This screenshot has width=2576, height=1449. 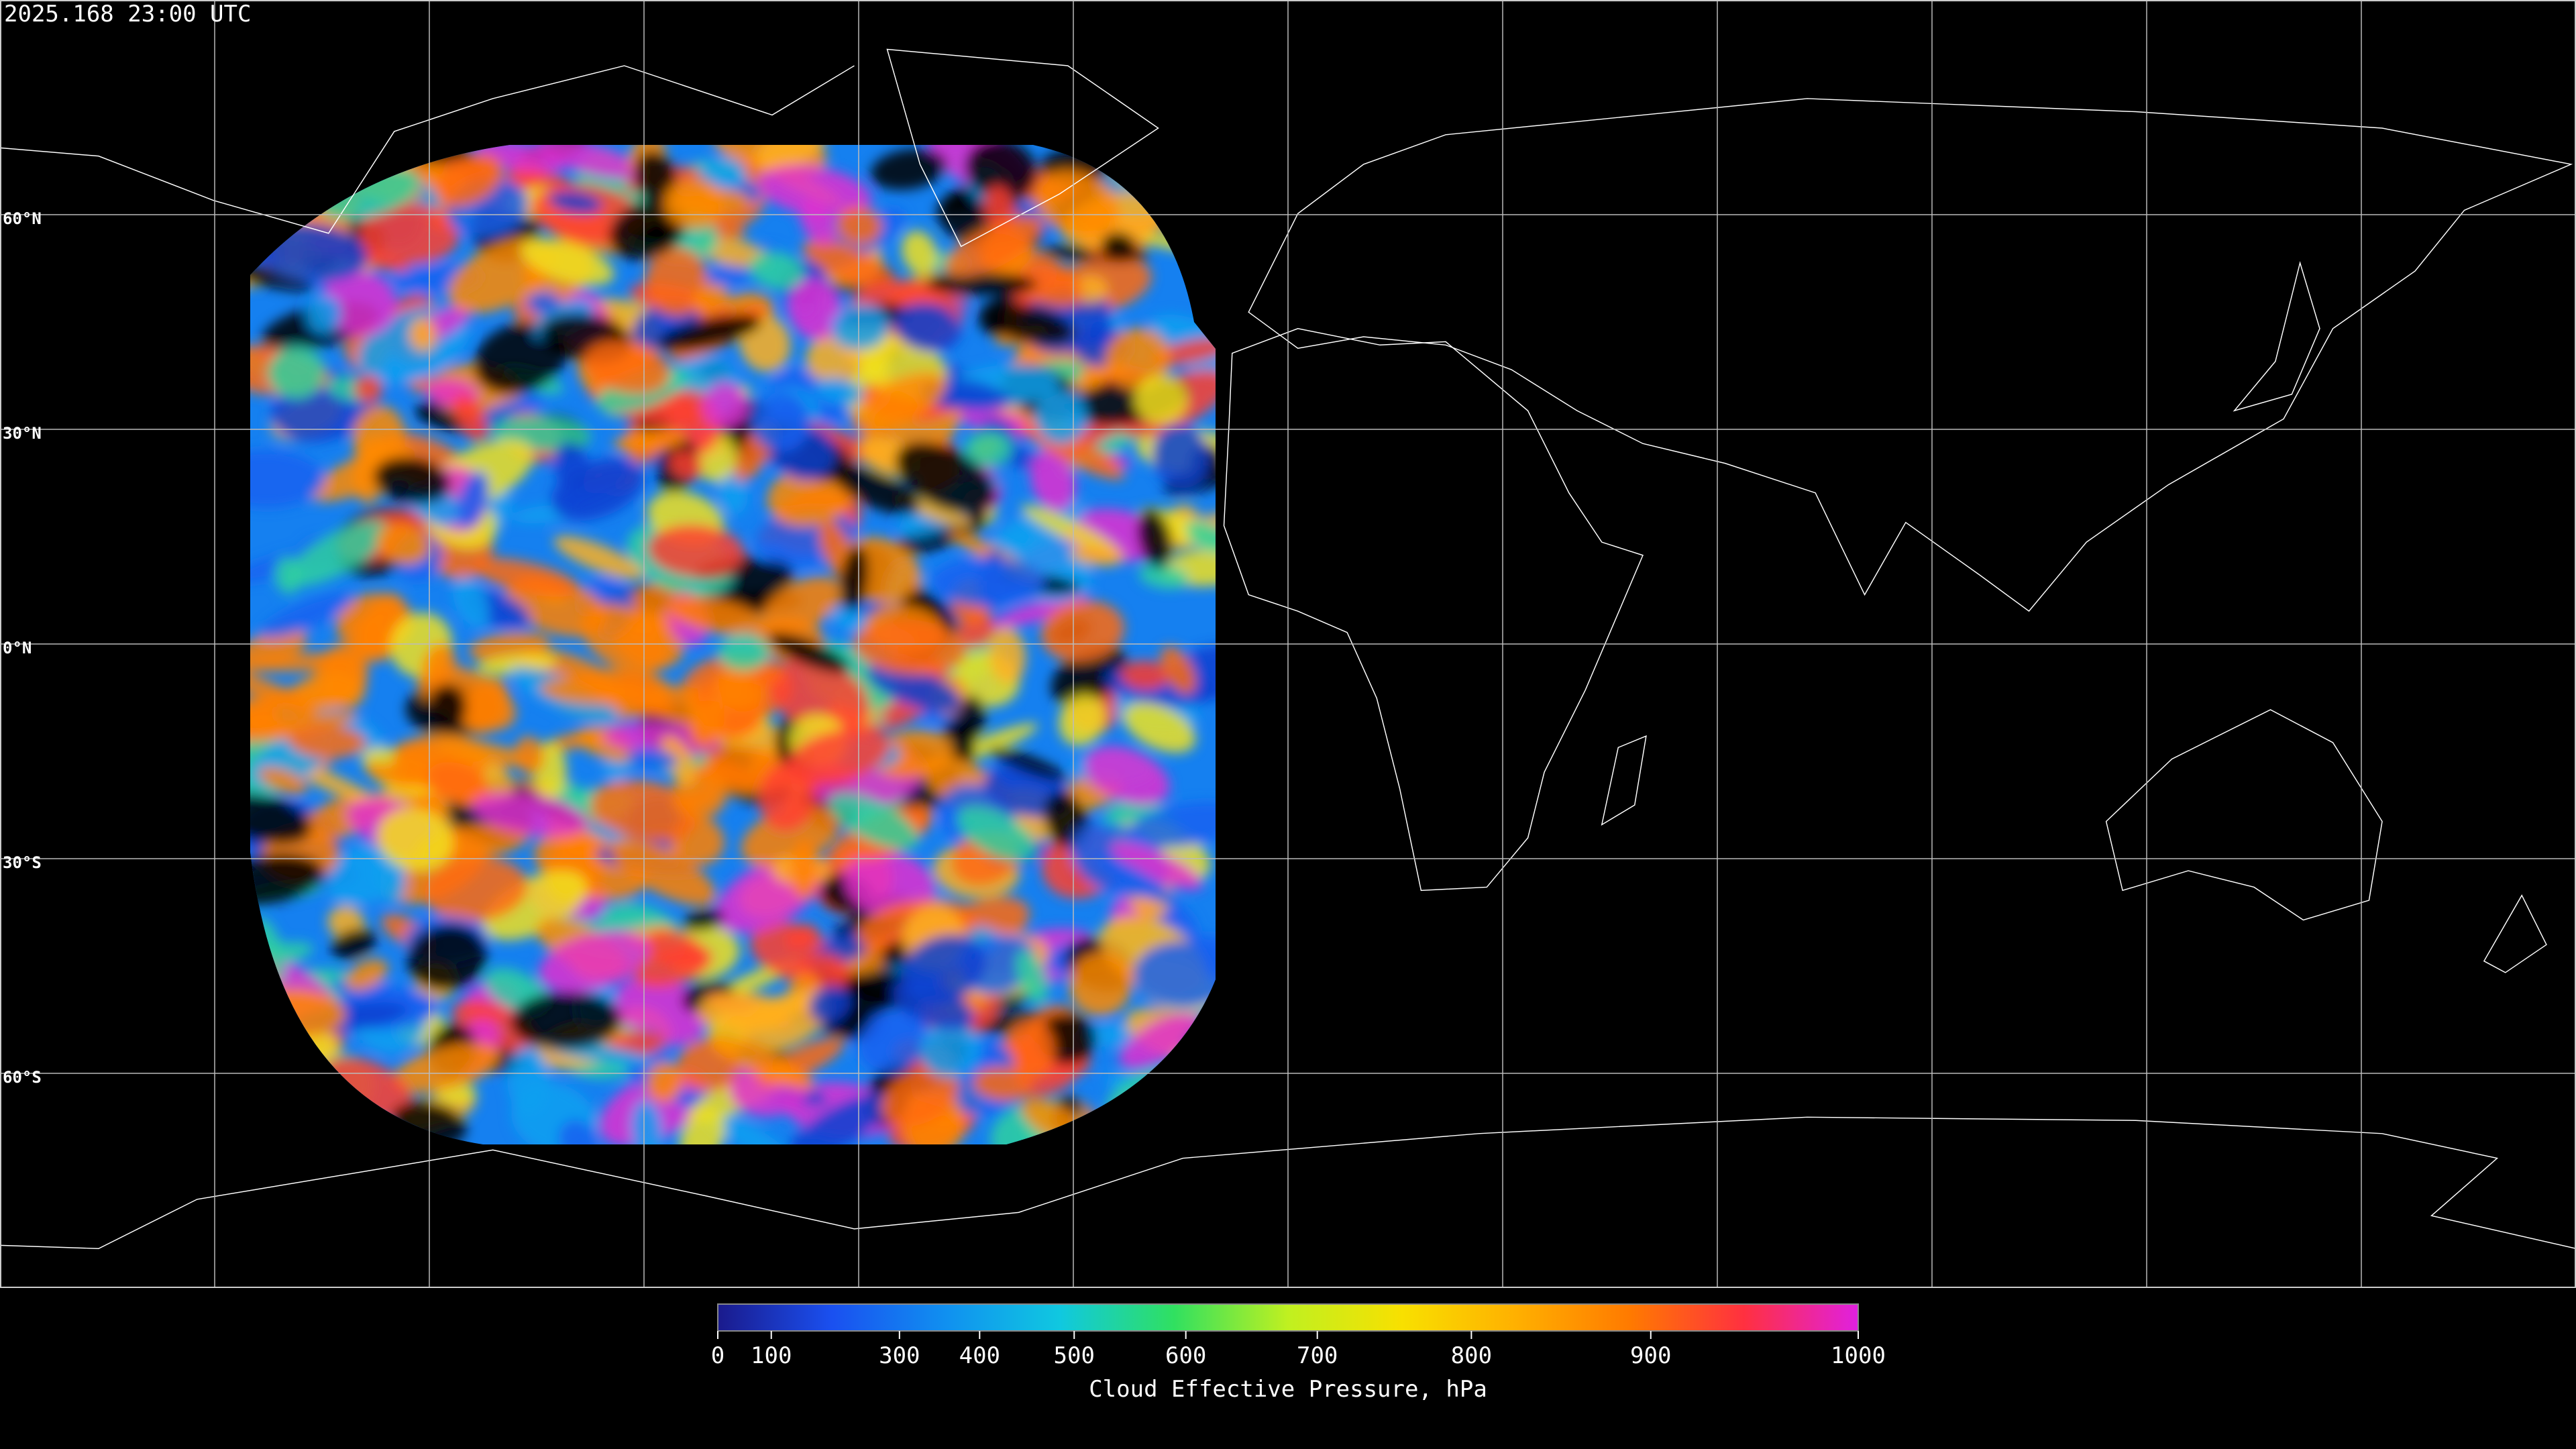 What do you see at coordinates (979, 1355) in the screenshot?
I see `colorbar-tick-label: 400` at bounding box center [979, 1355].